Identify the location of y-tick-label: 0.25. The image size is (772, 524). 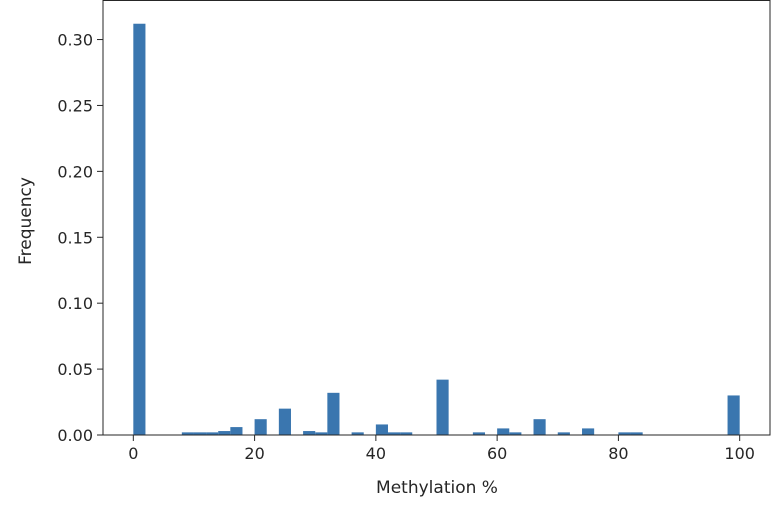
(75, 105).